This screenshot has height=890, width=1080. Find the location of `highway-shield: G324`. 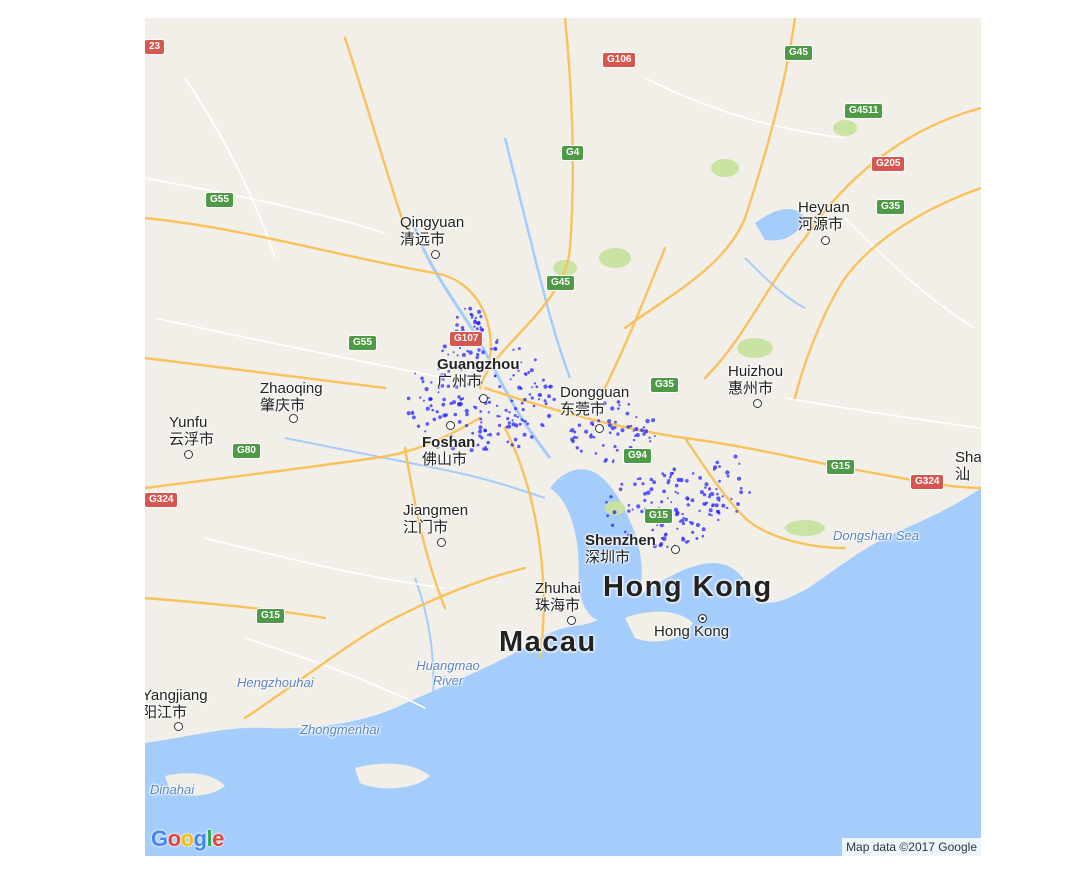

highway-shield: G324 is located at coordinates (927, 482).